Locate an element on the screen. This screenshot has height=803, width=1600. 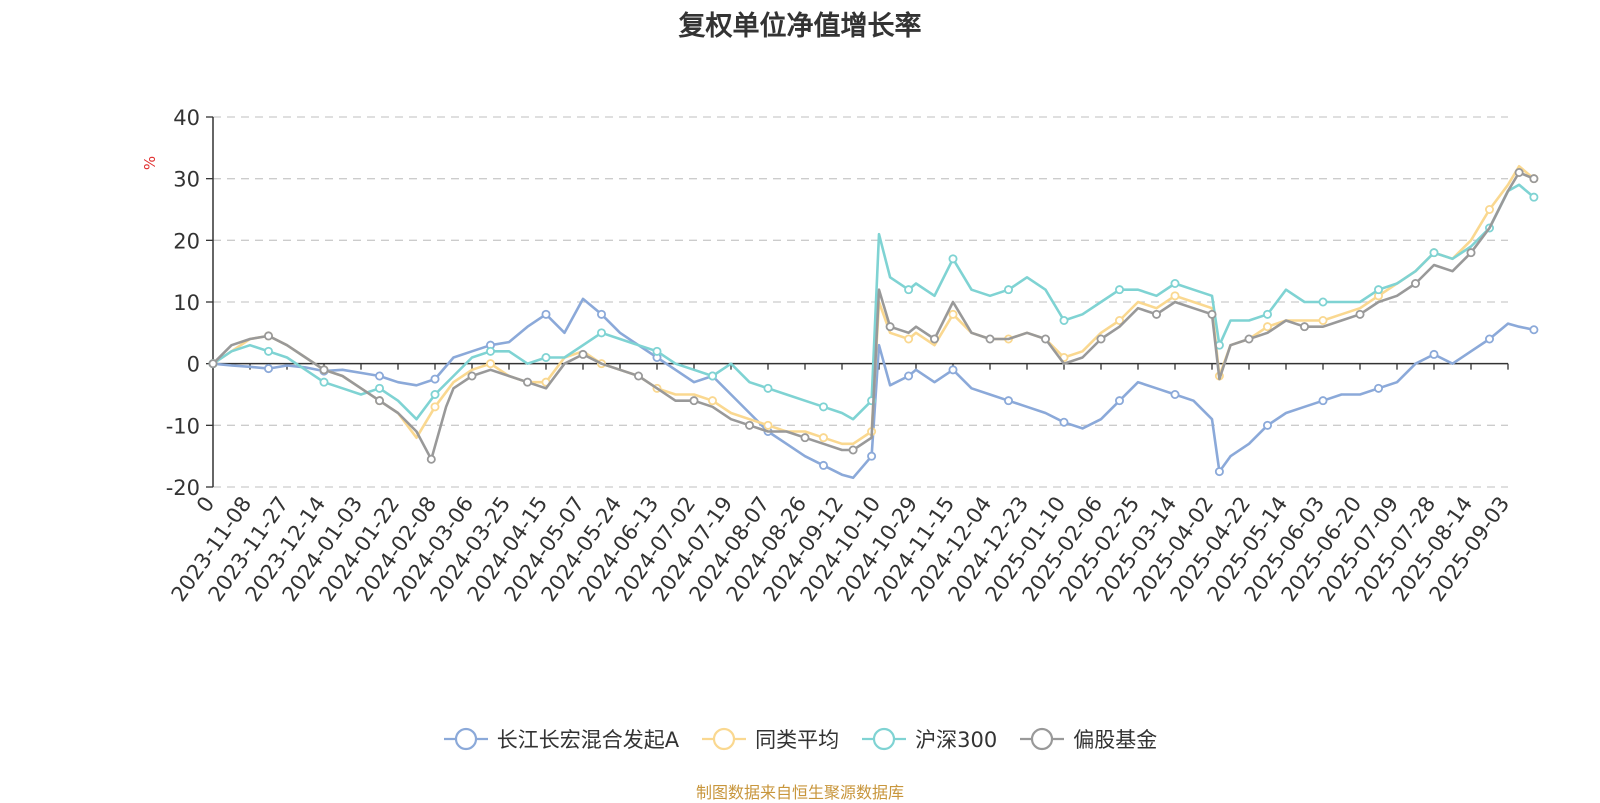
legend: 长江长宏混合发起A 同类平均 沪深300 偏股基金 is located at coordinates (800, 739).